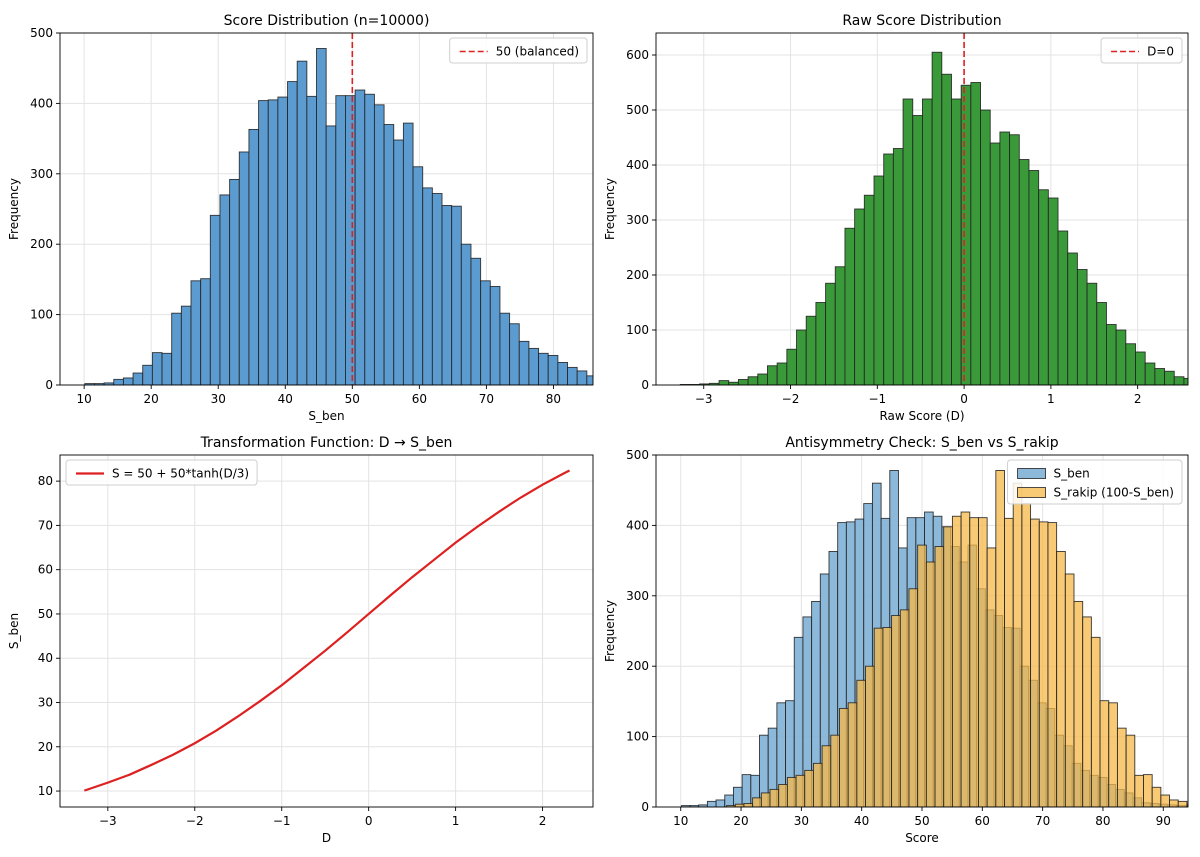 This screenshot has height=857, width=1200. What do you see at coordinates (180, 474) in the screenshot?
I see `legend-label: S = 50 + 50*tanh(D/3)` at bounding box center [180, 474].